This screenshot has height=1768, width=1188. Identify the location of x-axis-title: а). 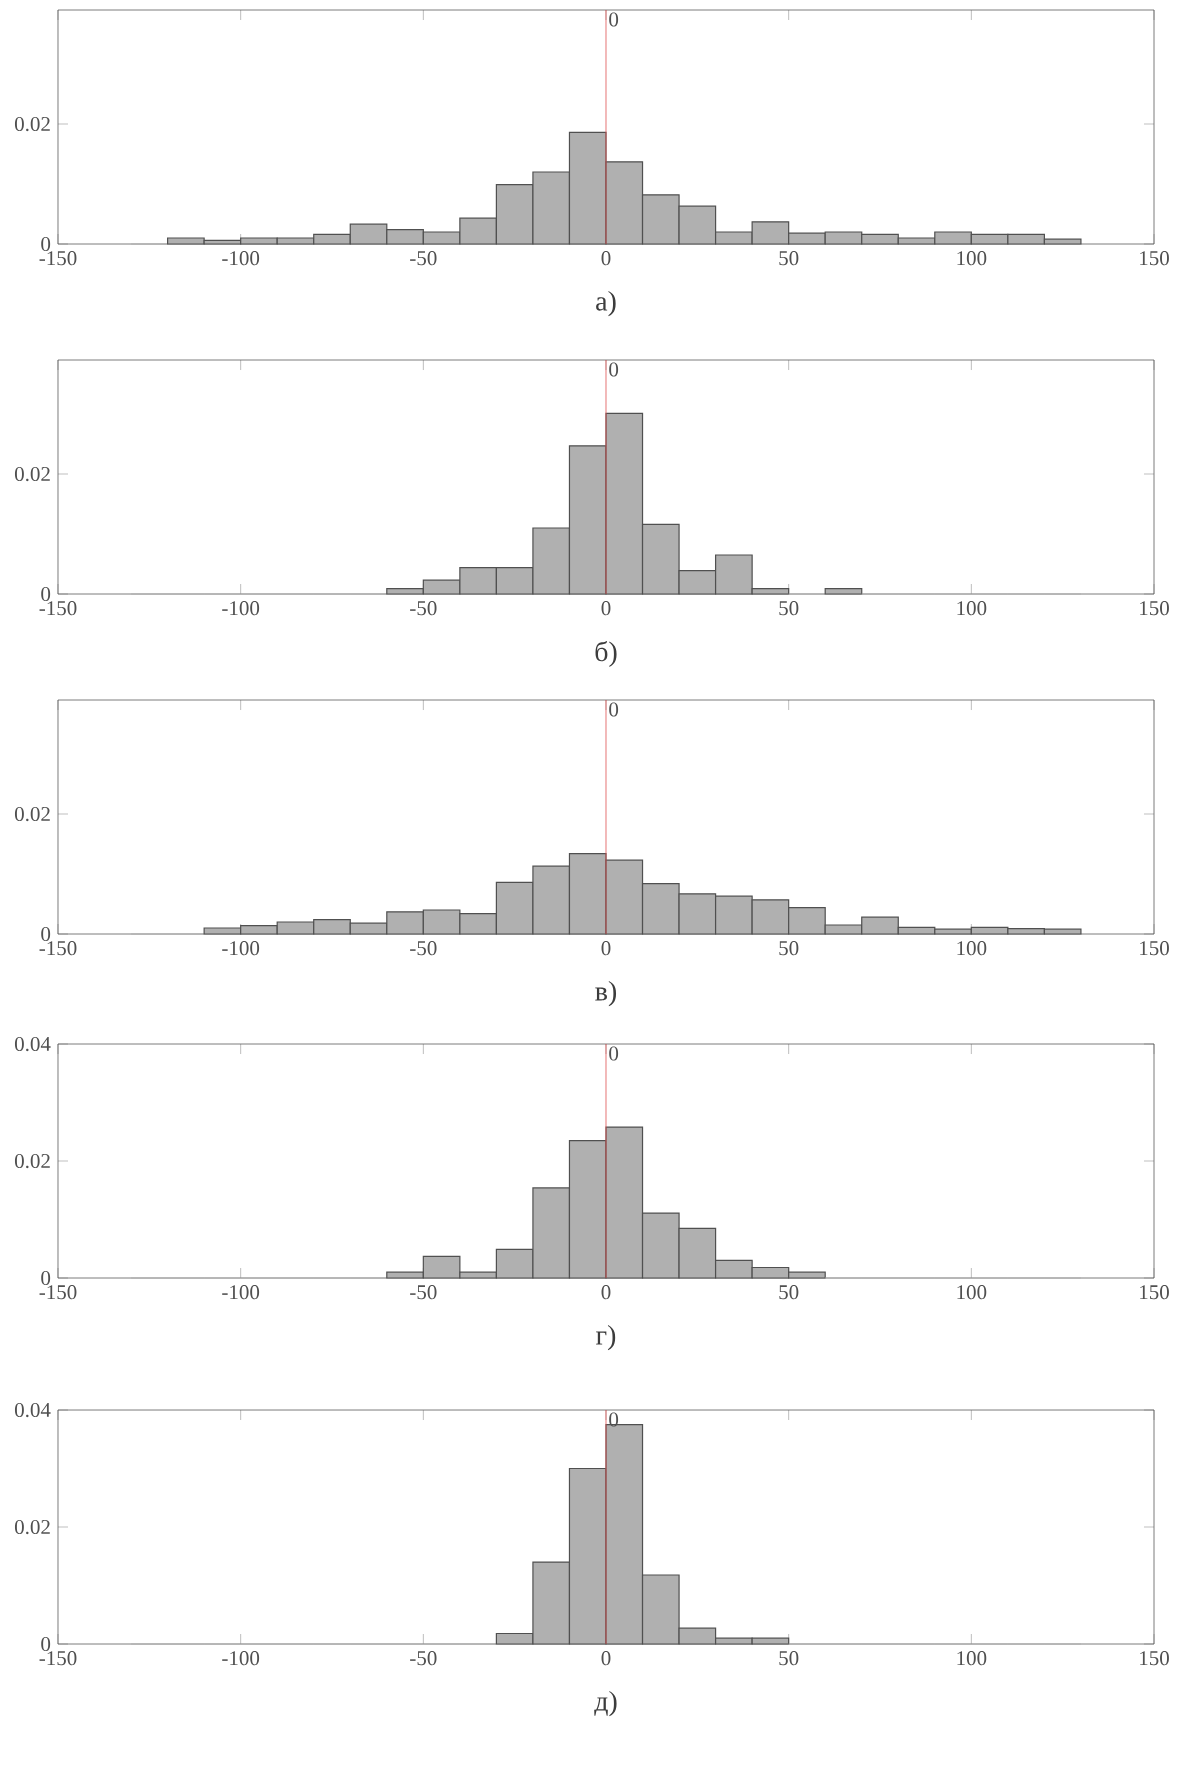
(606, 303).